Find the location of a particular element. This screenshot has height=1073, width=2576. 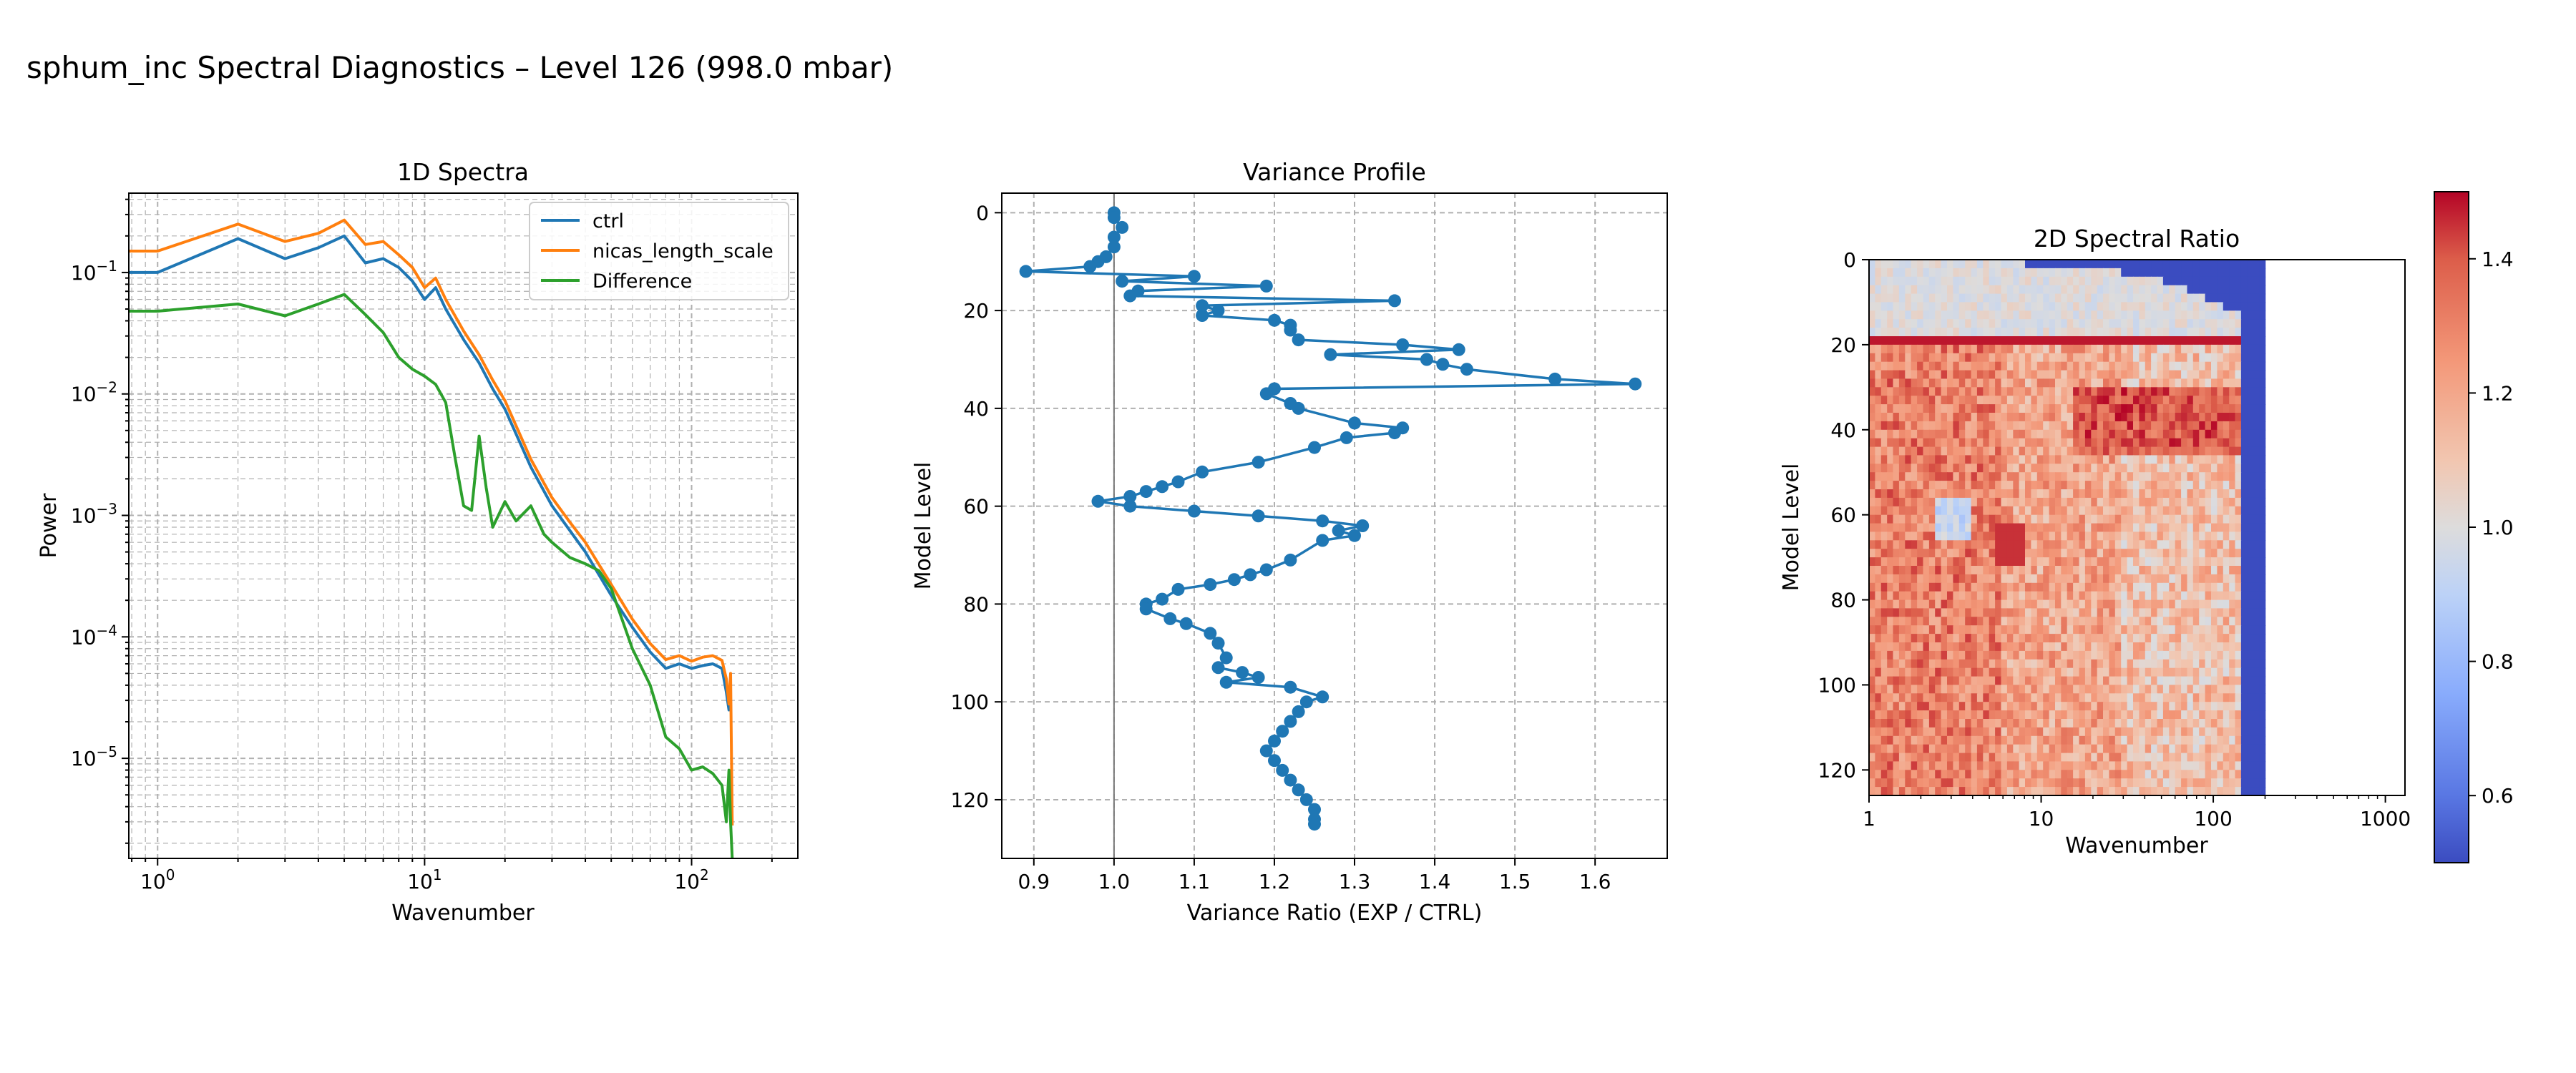

ratio-heatmap is located at coordinates (2067, 527).